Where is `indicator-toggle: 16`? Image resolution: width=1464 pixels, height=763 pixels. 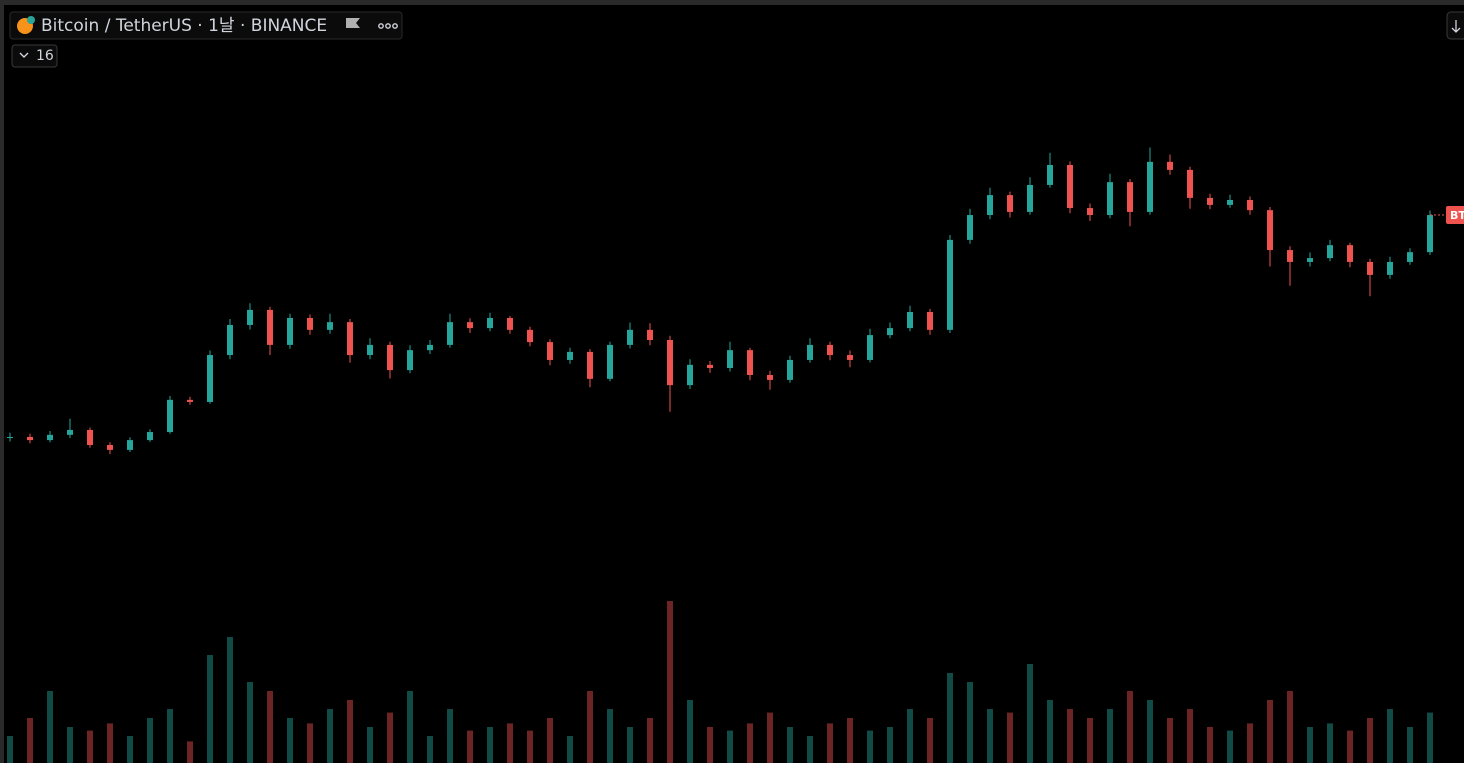
indicator-toggle: 16 is located at coordinates (34, 56).